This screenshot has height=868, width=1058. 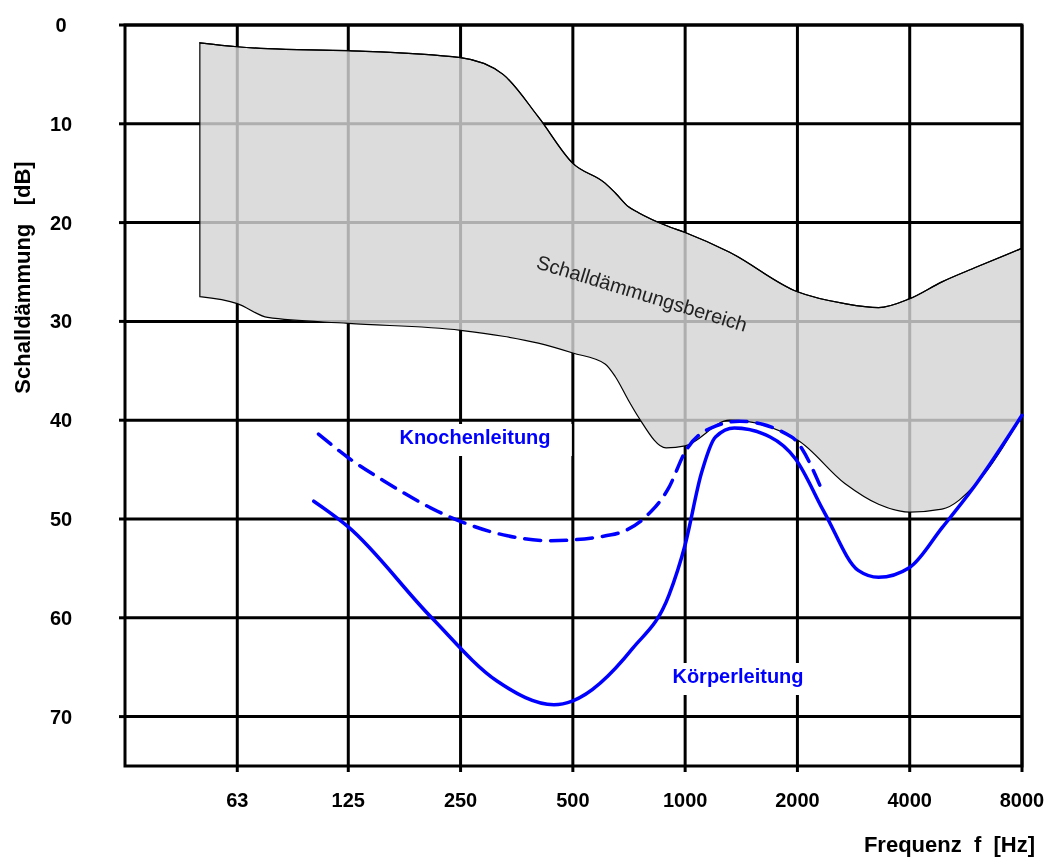 What do you see at coordinates (61, 617) in the screenshot?
I see `y-tick-label: 60` at bounding box center [61, 617].